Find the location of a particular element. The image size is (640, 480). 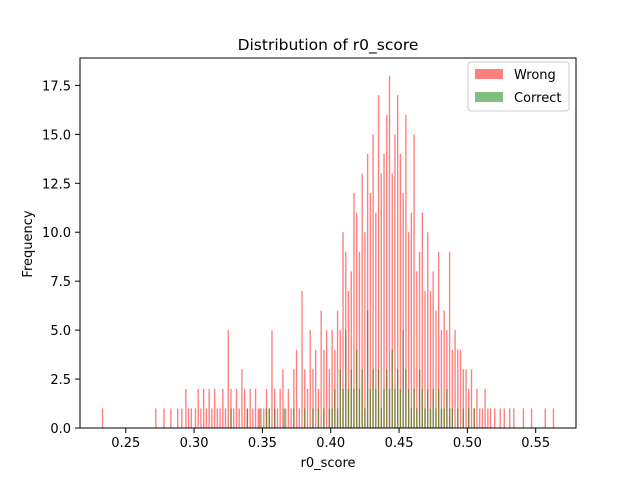

x-tick-label: 0.55 is located at coordinates (535, 443).